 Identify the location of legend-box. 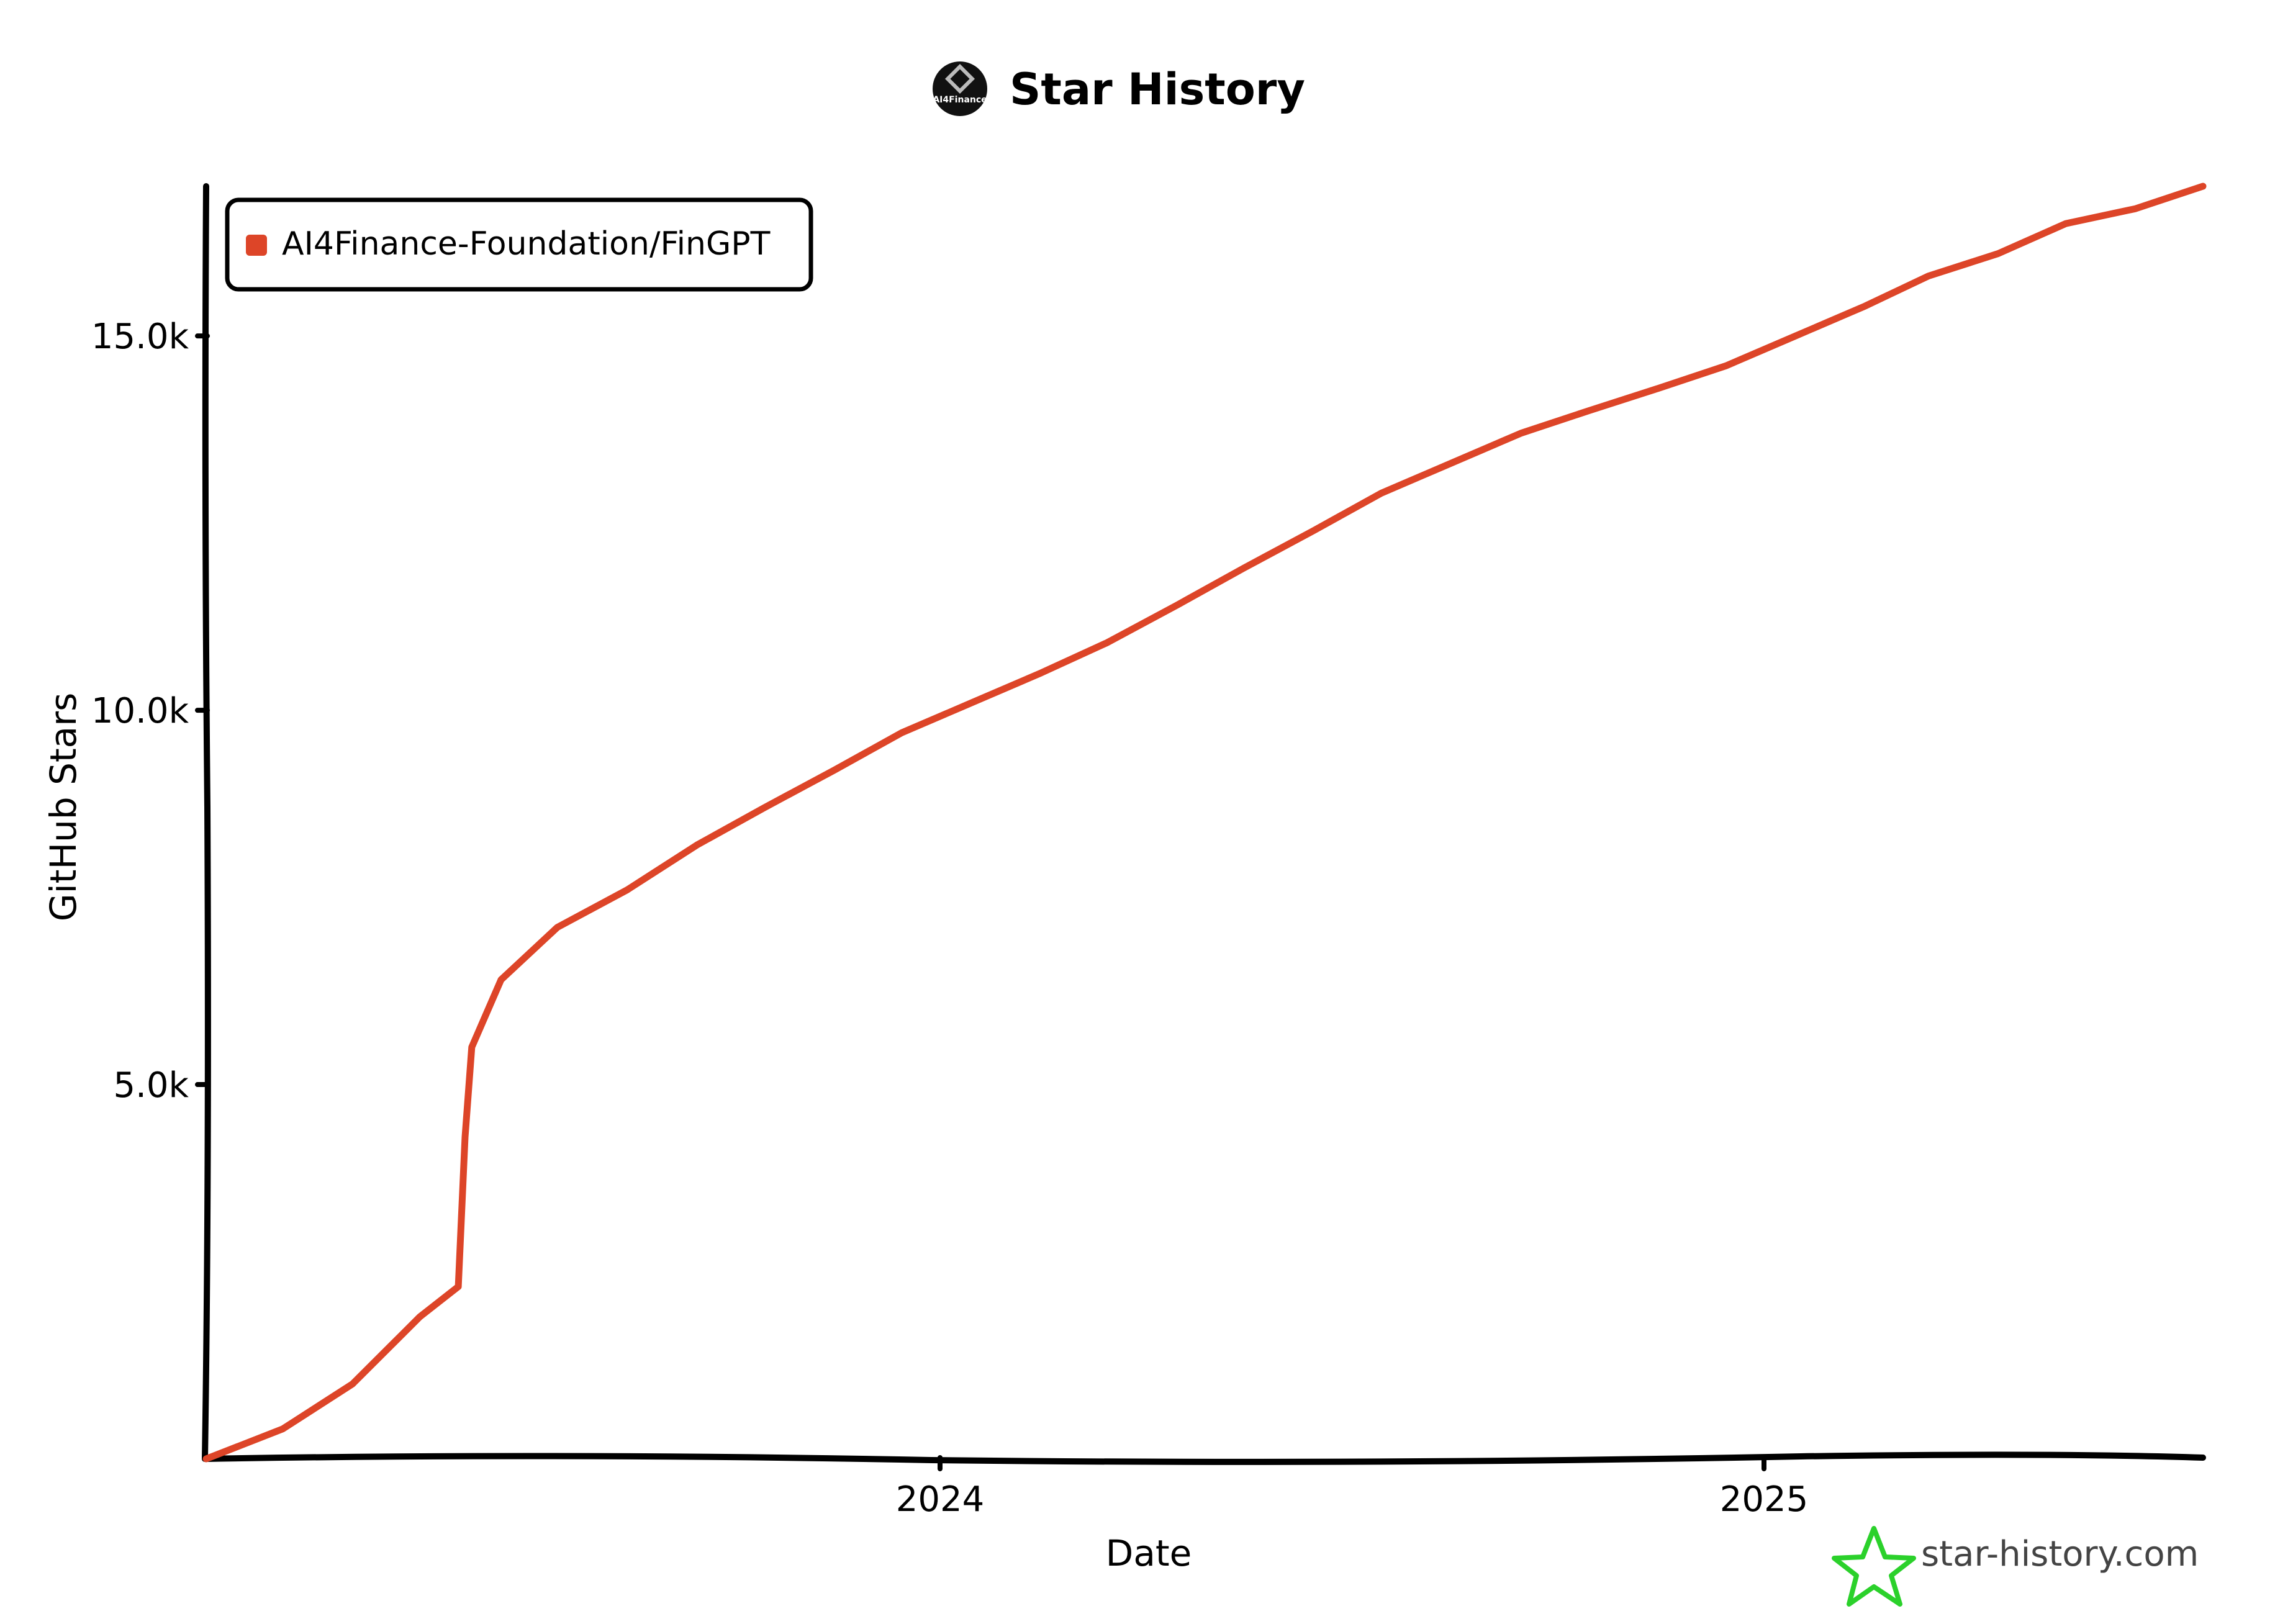
(519, 244).